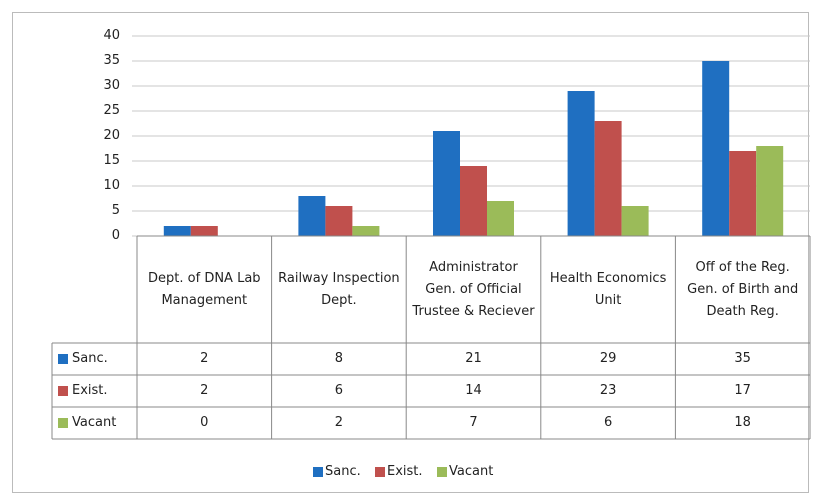  Describe the element at coordinates (94, 422) in the screenshot. I see `table-series-name: Vacant` at that location.